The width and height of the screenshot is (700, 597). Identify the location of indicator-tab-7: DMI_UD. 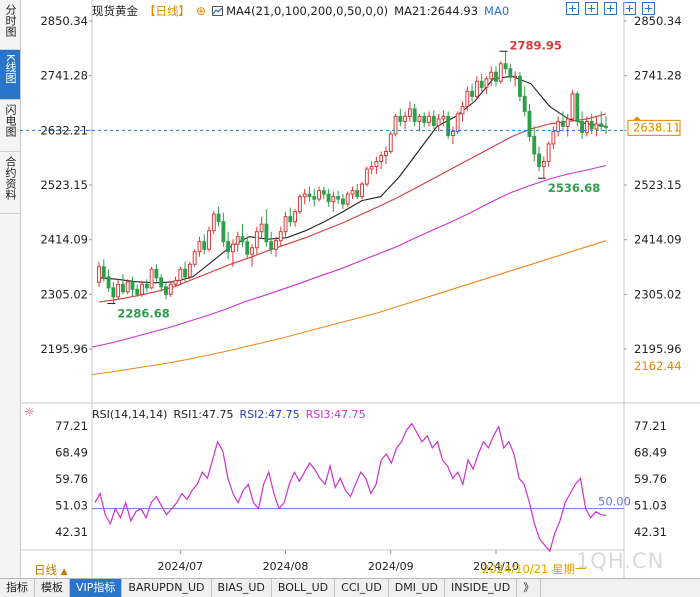
(417, 588).